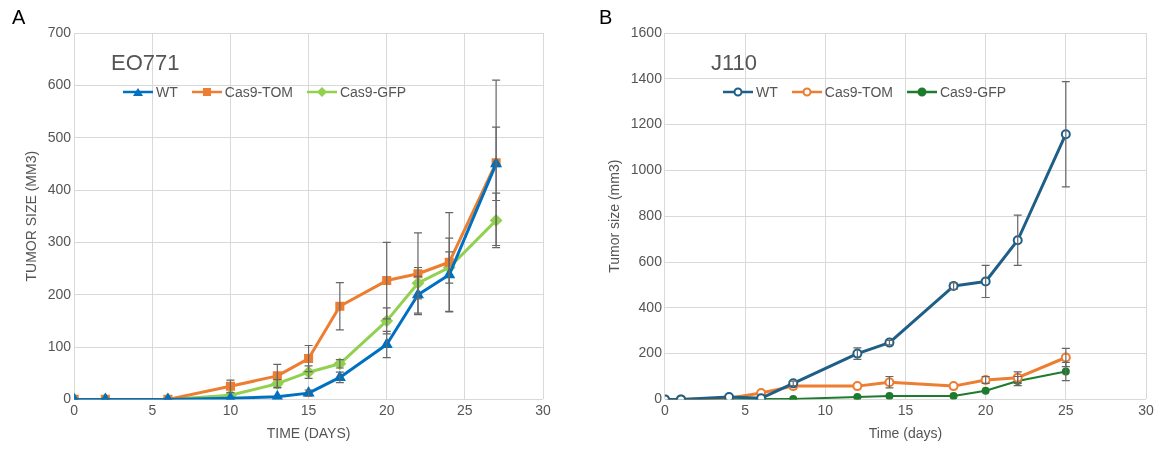 Image resolution: width=1166 pixels, height=453 pixels. What do you see at coordinates (646, 31) in the screenshot?
I see `y-tick-label: 1600` at bounding box center [646, 31].